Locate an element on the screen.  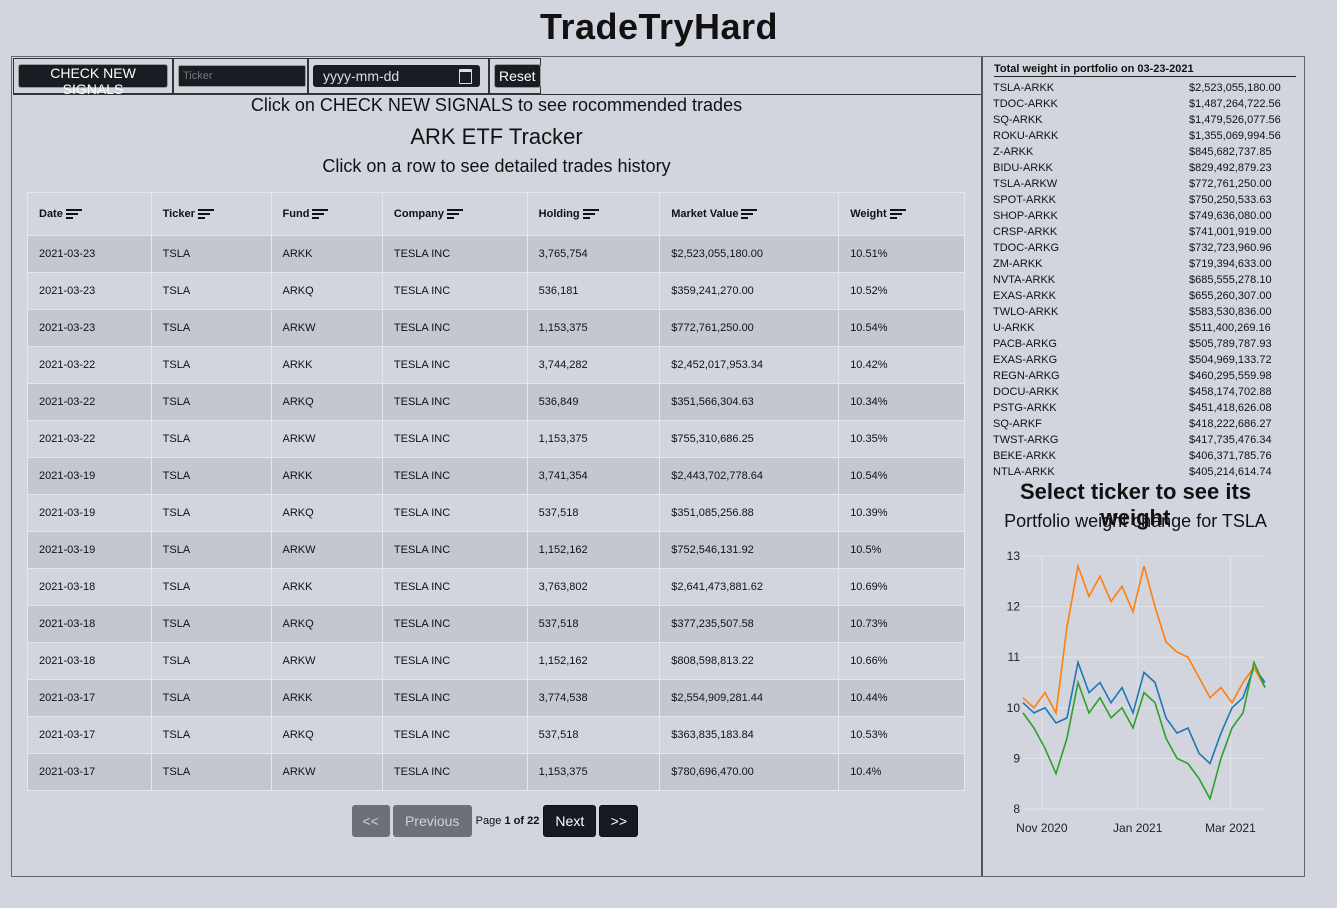
reset-button: Reset is located at coordinates (517, 76).